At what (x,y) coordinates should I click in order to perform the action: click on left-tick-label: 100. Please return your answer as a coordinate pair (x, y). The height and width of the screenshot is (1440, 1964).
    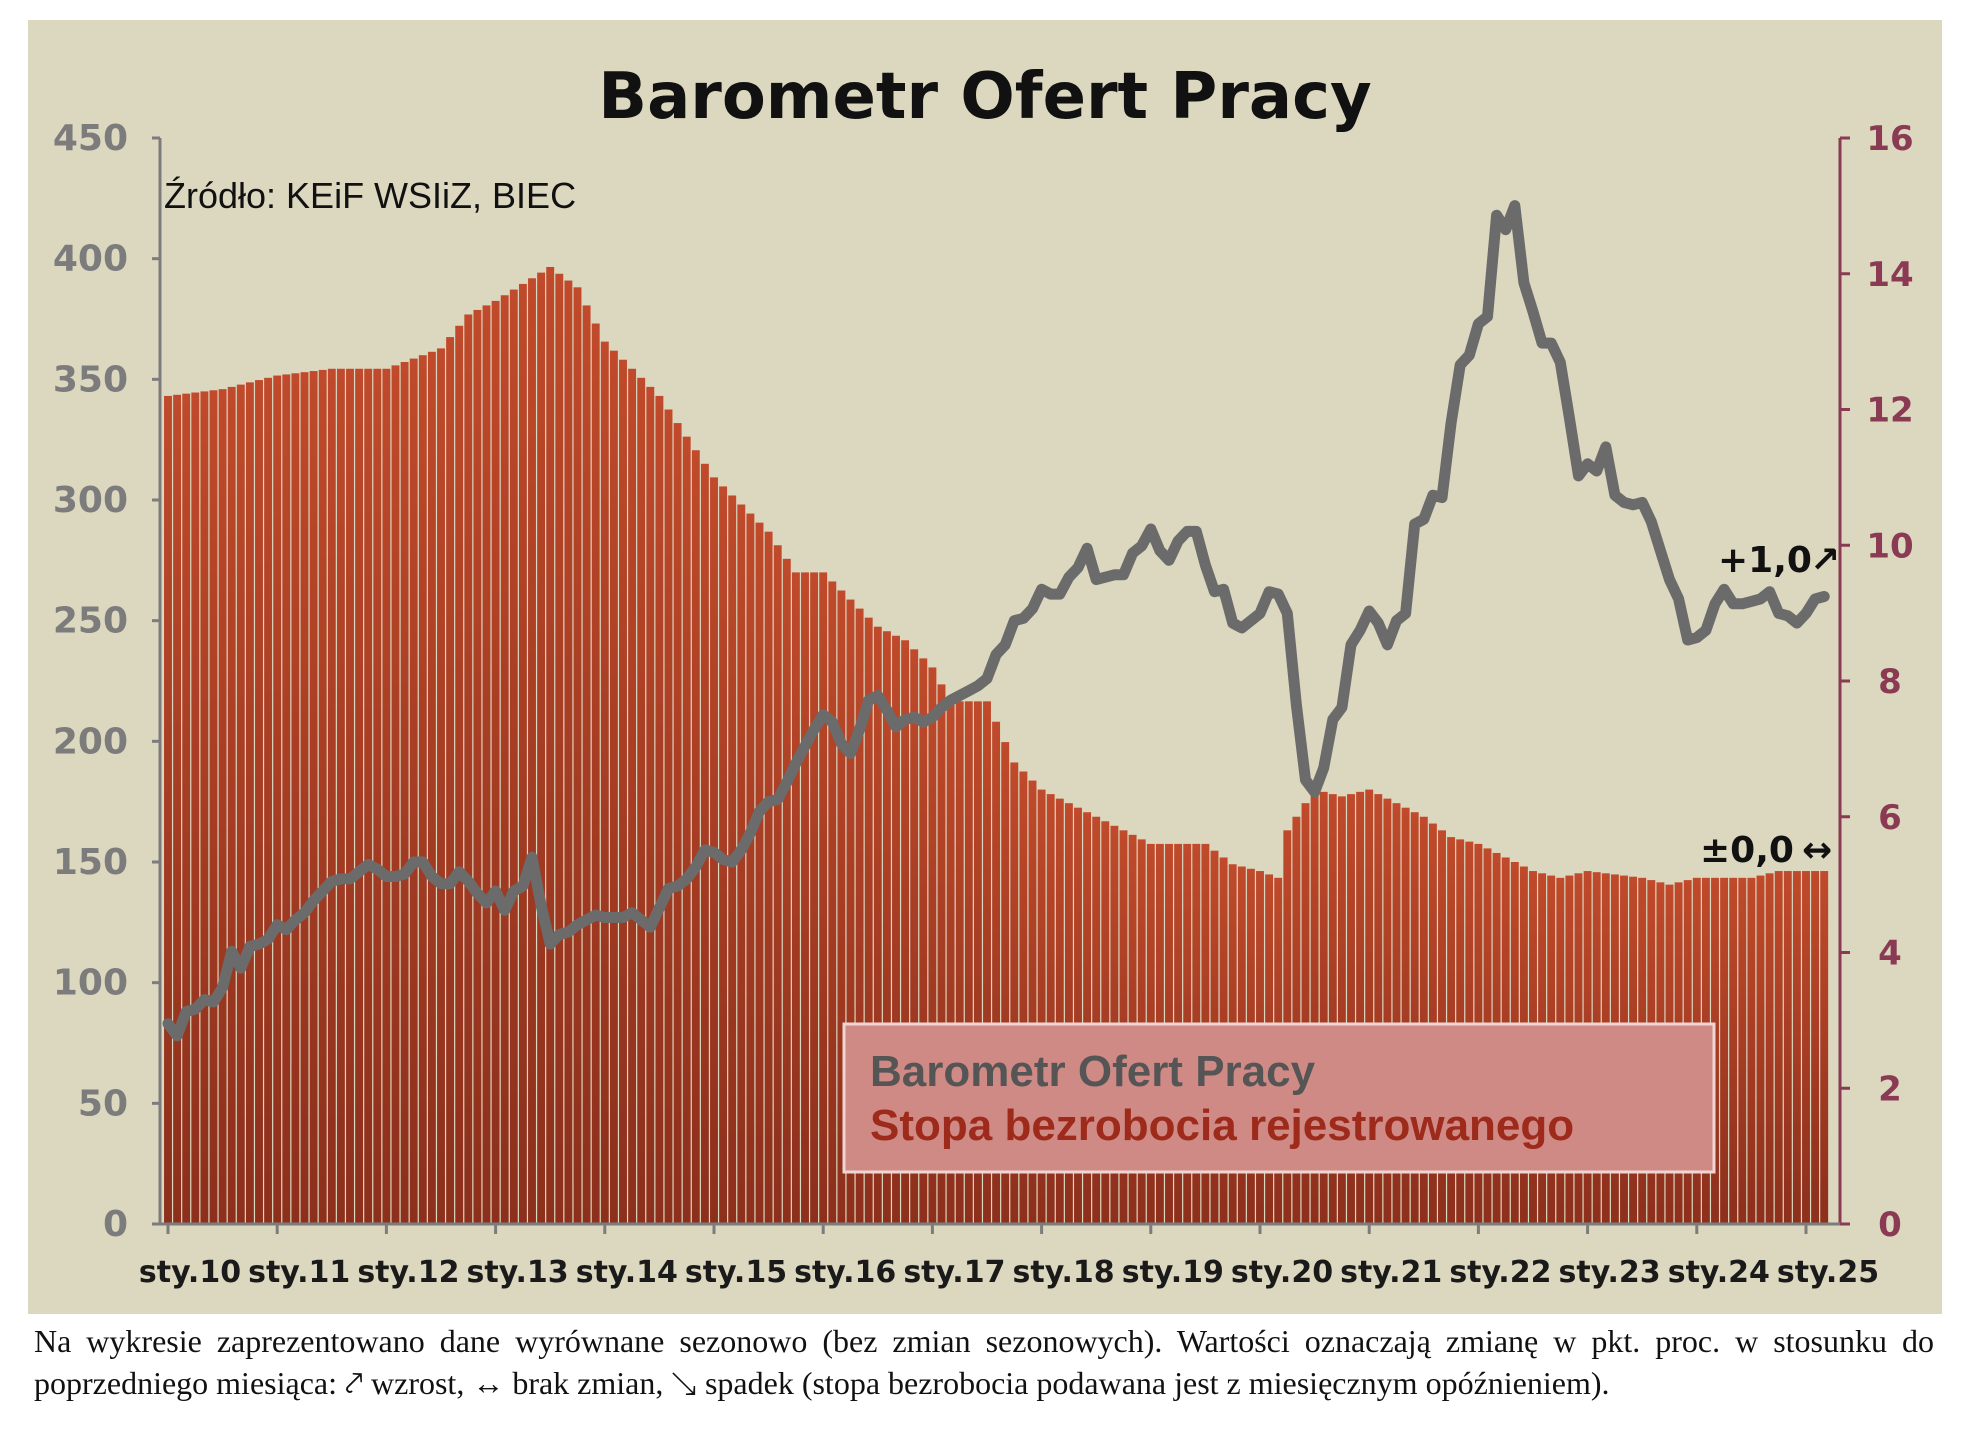
    Looking at the image, I should click on (90, 983).